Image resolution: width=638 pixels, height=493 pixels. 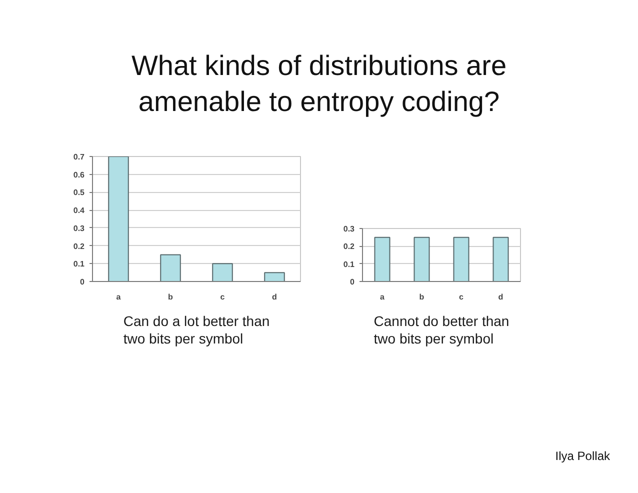 I want to click on text: Cannot do better than two bits per symbol, so click(x=442, y=329).